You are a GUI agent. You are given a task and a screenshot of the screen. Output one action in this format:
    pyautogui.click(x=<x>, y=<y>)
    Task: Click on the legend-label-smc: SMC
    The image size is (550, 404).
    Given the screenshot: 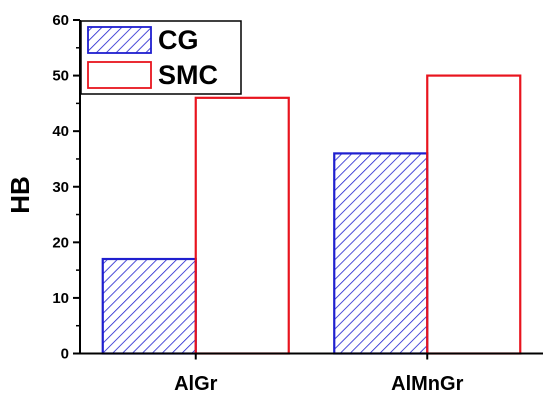 What is the action you would take?
    pyautogui.click(x=188, y=75)
    